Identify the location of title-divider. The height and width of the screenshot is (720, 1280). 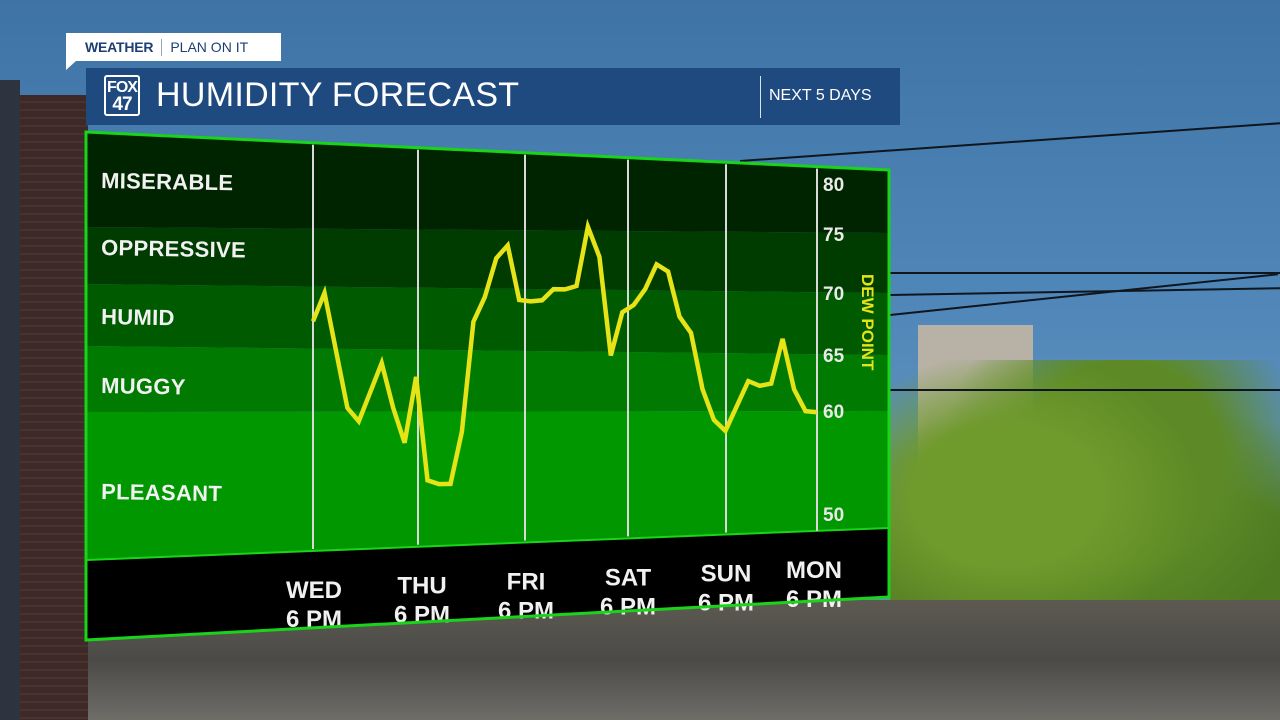
(760, 97).